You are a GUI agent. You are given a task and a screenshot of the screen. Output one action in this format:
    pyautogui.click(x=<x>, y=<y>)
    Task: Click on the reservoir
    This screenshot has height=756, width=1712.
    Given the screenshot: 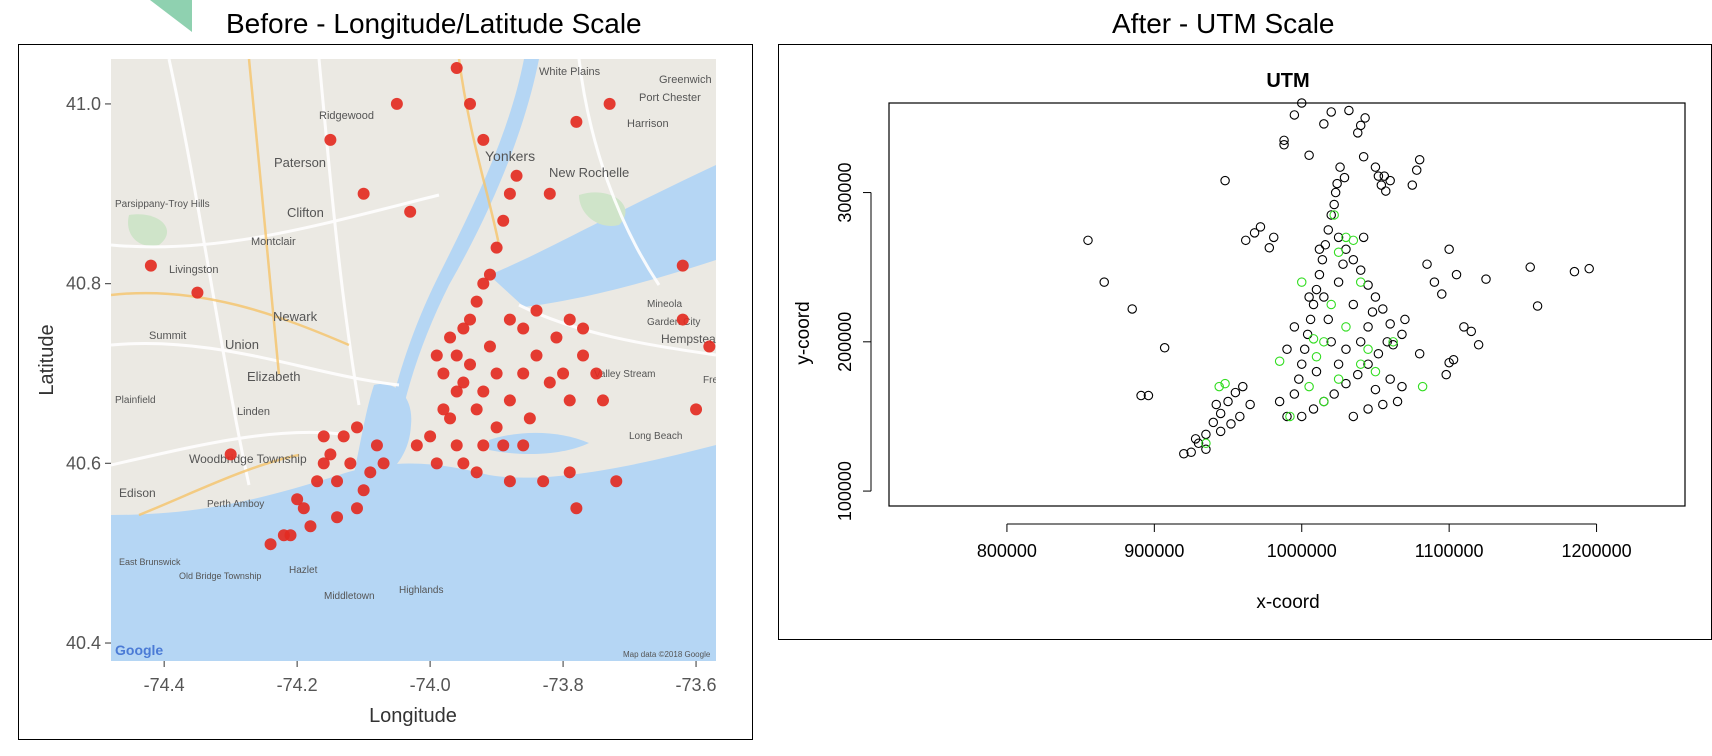 What is the action you would take?
    pyautogui.click(x=148, y=230)
    